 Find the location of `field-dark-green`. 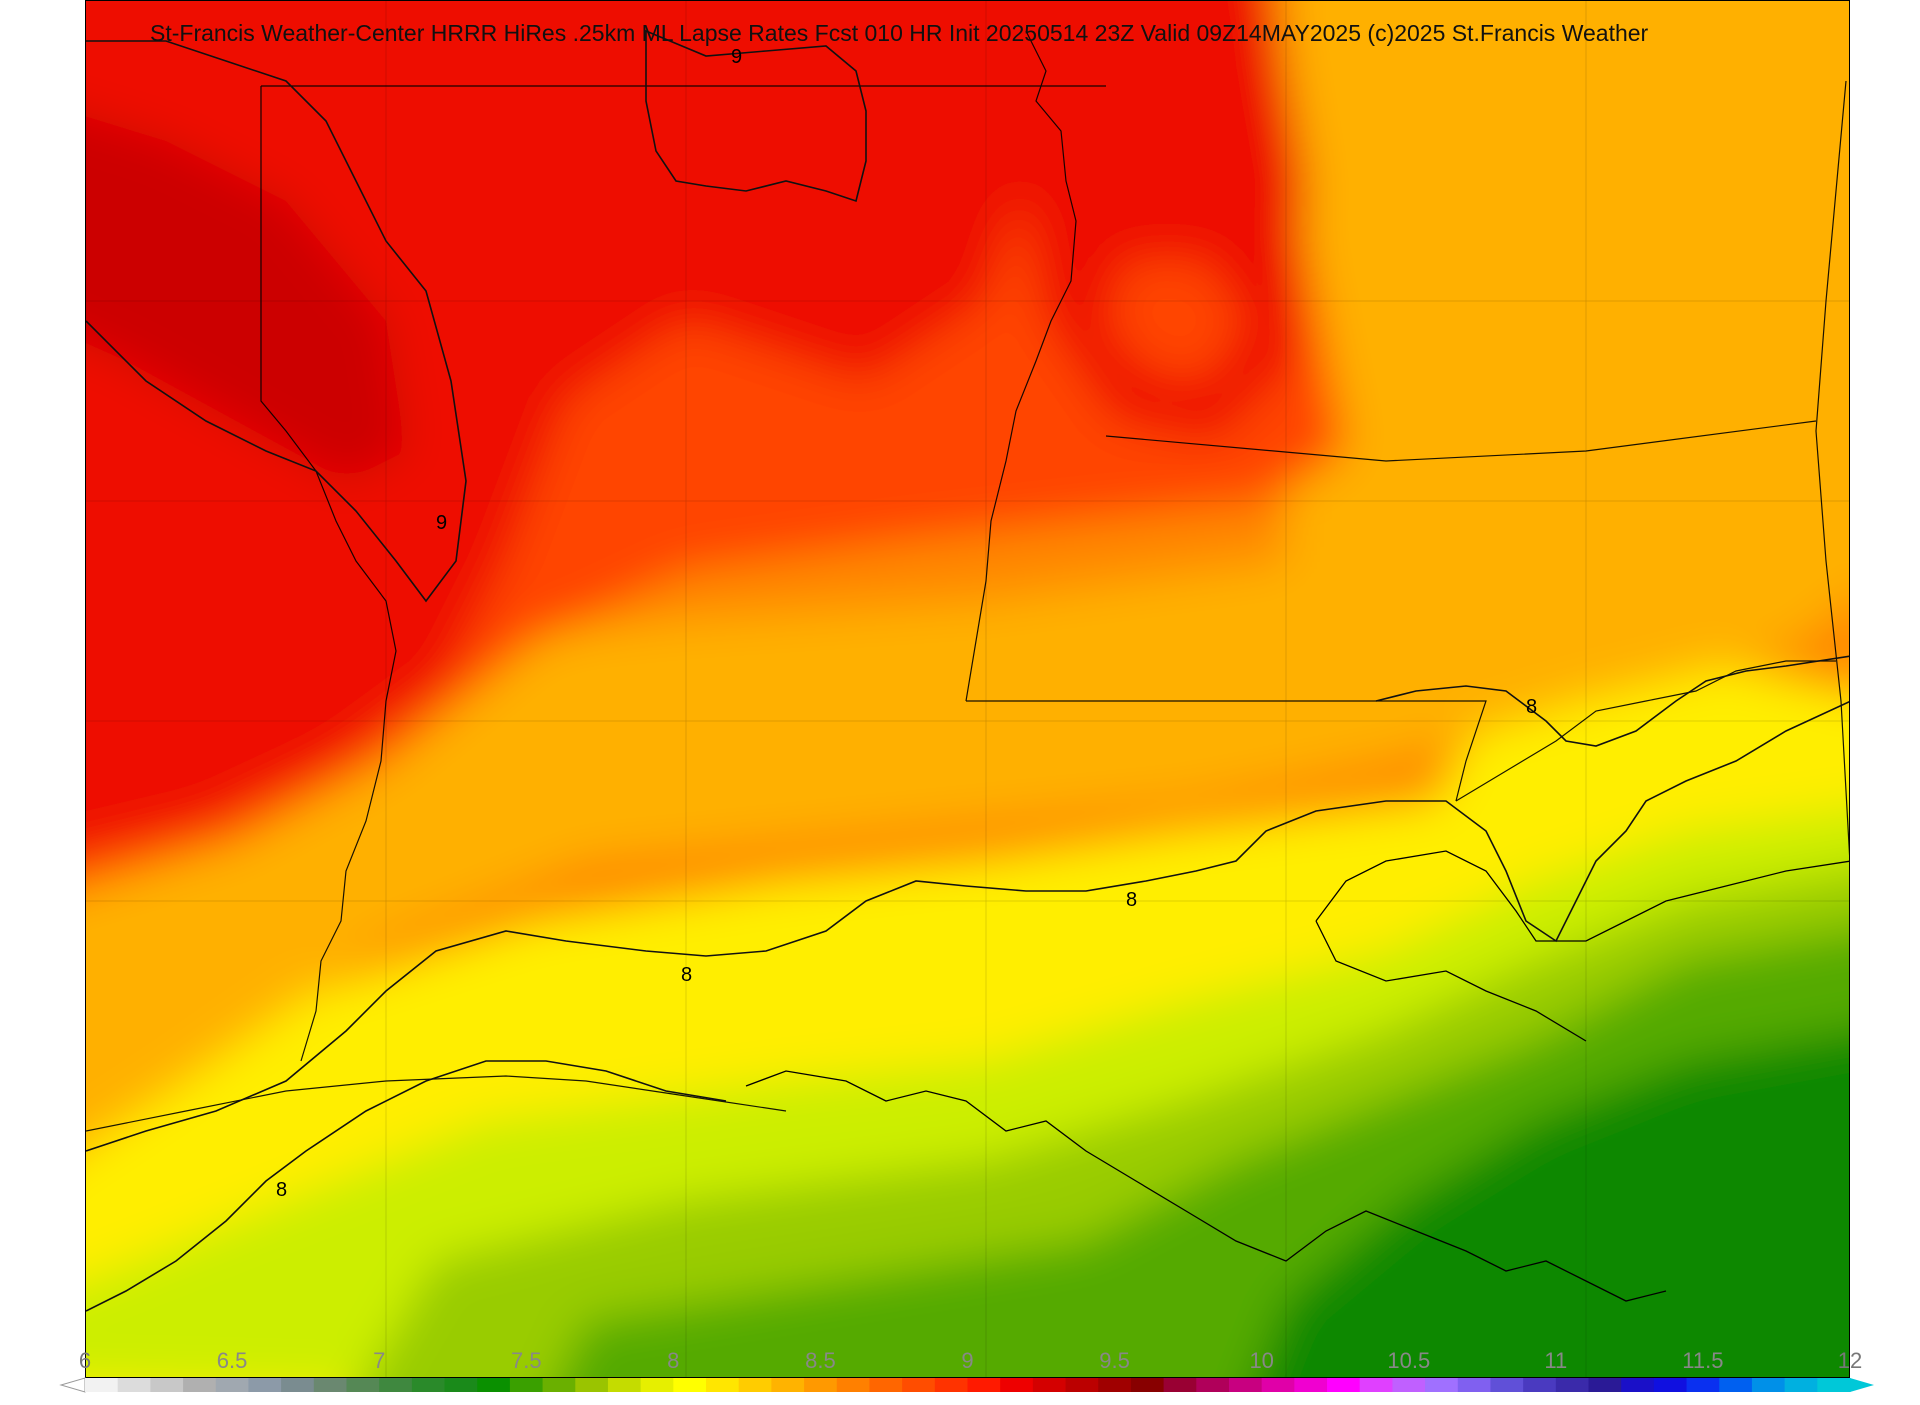

field-dark-green is located at coordinates (1552, 1204).